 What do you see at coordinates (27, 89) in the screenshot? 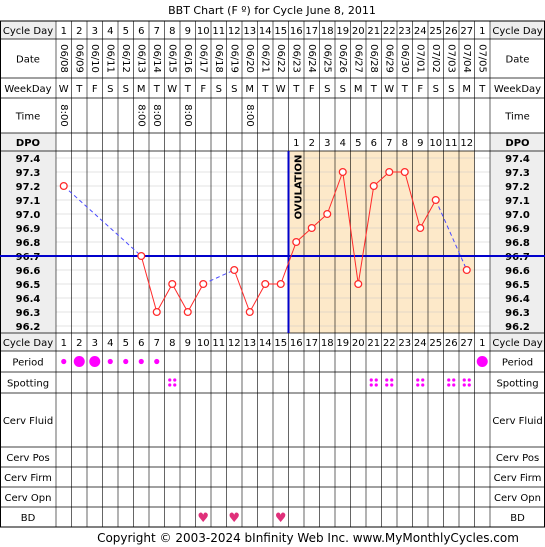
I see `row-label-left-weekday: WeekDay` at bounding box center [27, 89].